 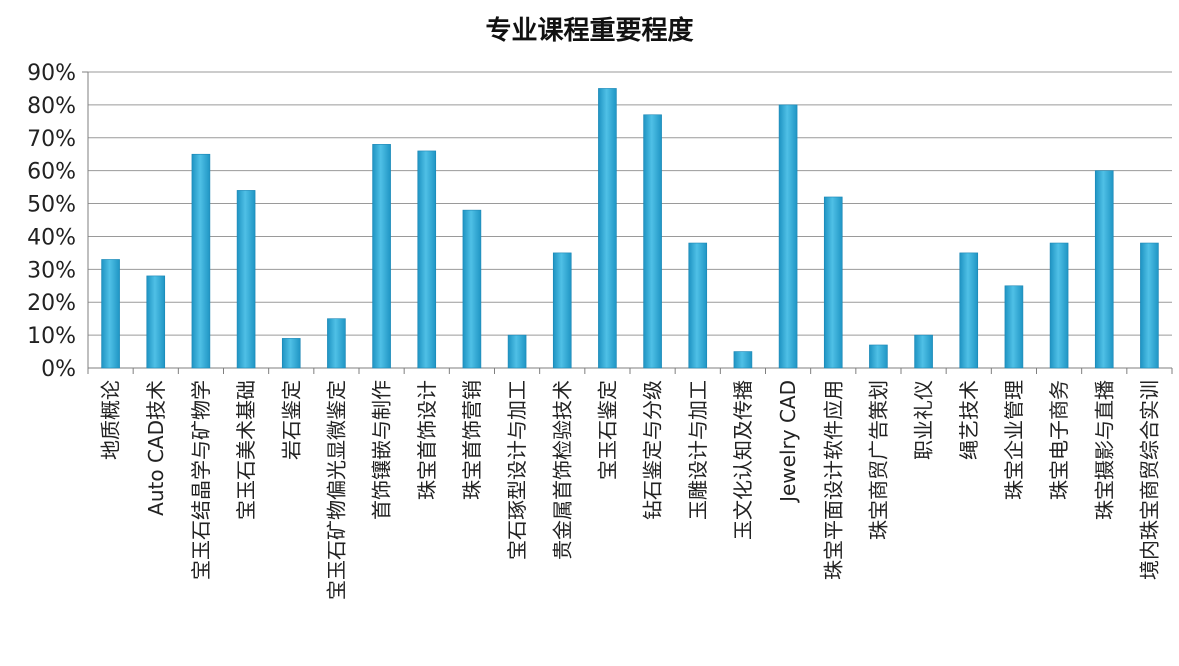 I want to click on x-tick-label: 玉雕设计与加工, so click(x=698, y=450).